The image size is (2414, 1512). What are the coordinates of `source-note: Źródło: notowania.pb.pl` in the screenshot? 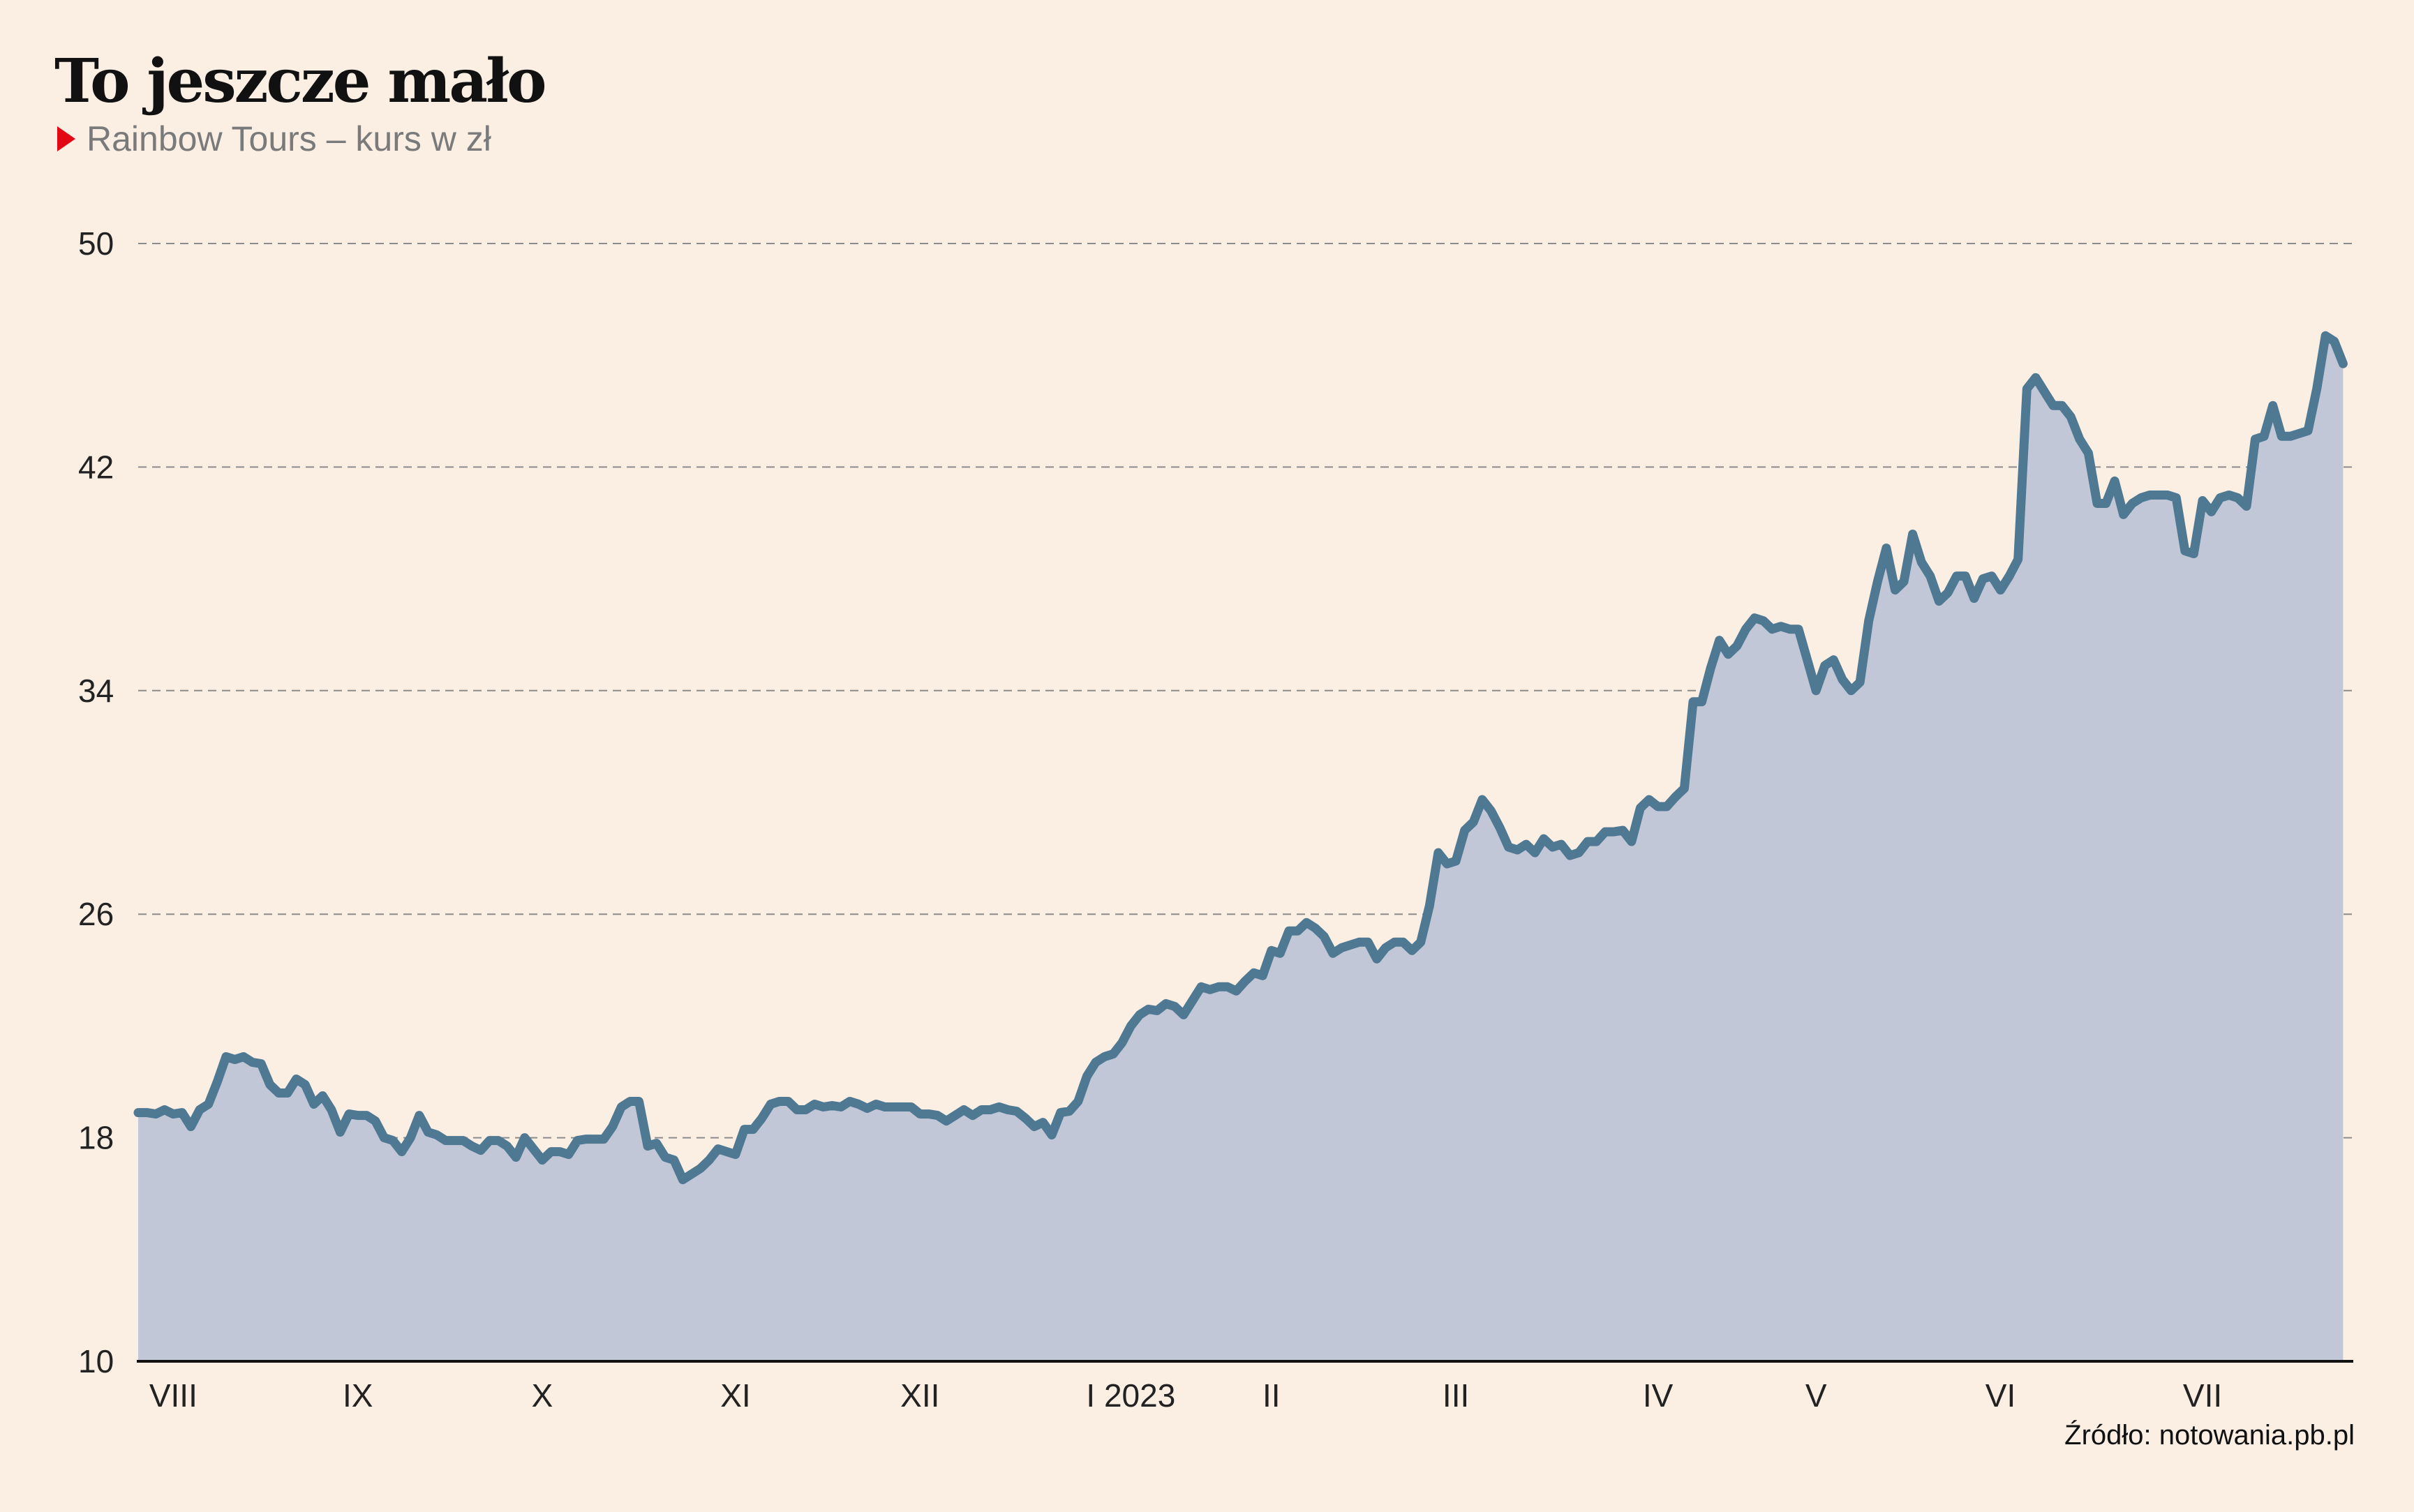 It's located at (2209, 1435).